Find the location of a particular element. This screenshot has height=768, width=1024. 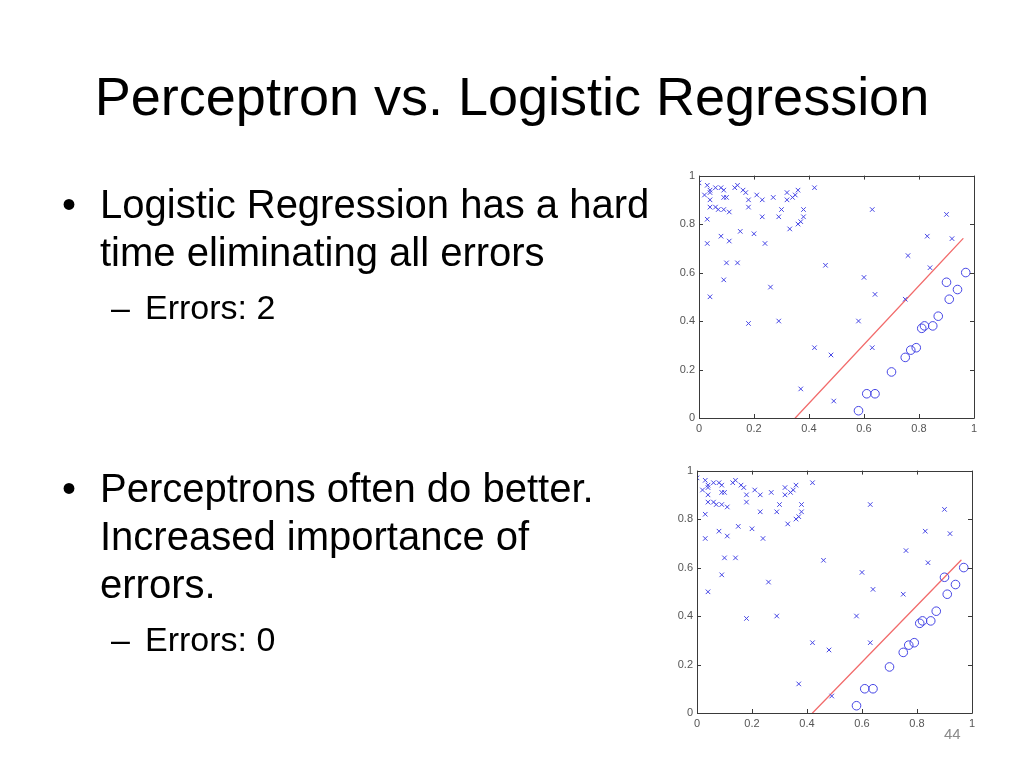

text: Perceptrons often do better. Increased importance of errors. is located at coordinates (347, 536).